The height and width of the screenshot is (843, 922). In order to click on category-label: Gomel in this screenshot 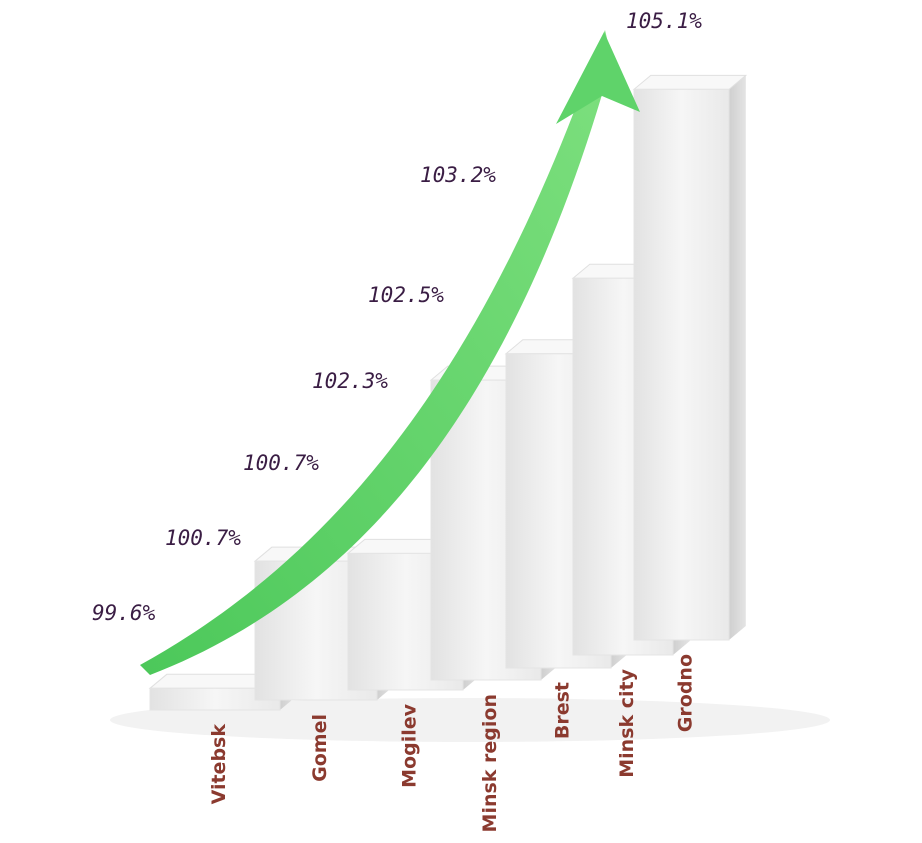, I will do `click(320, 748)`.